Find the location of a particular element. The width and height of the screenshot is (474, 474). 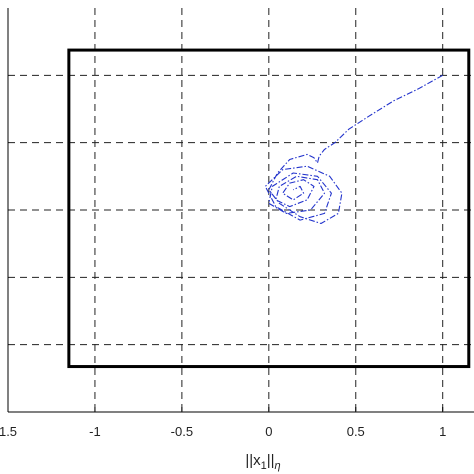

x-axis-label-sub: 1 is located at coordinates (264, 466).